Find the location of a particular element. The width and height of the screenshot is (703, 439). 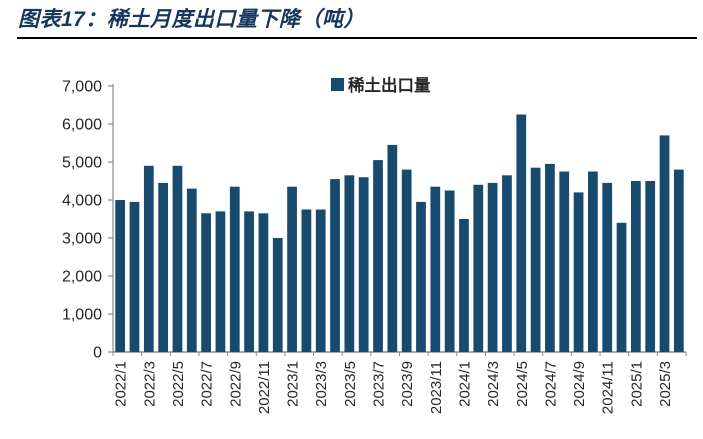

bar-2025/2 is located at coordinates (650, 266).